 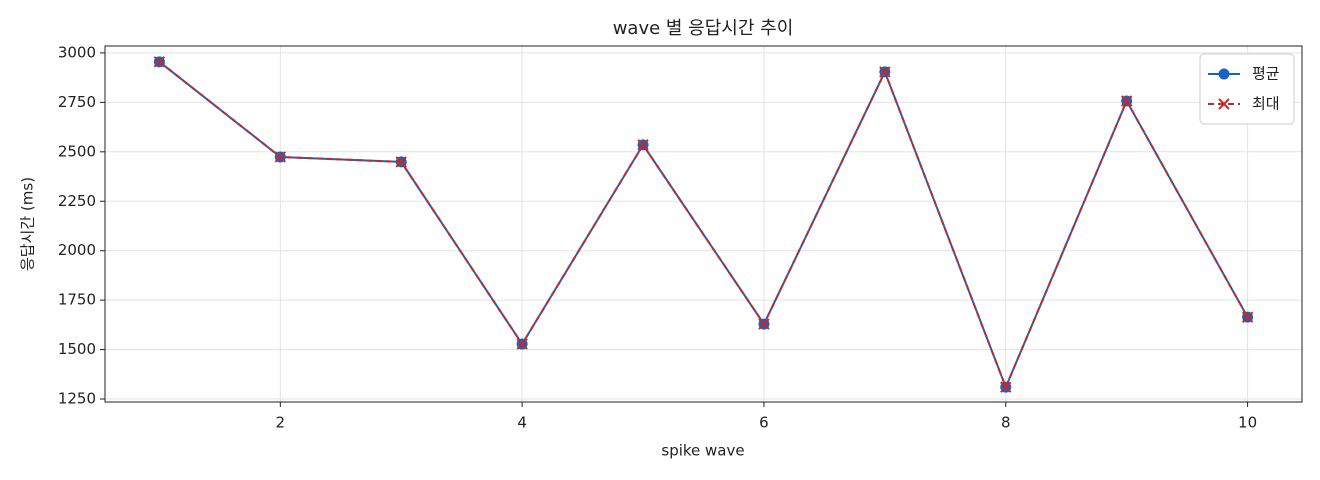 I want to click on y-tick-label: 3000, so click(x=77, y=52).